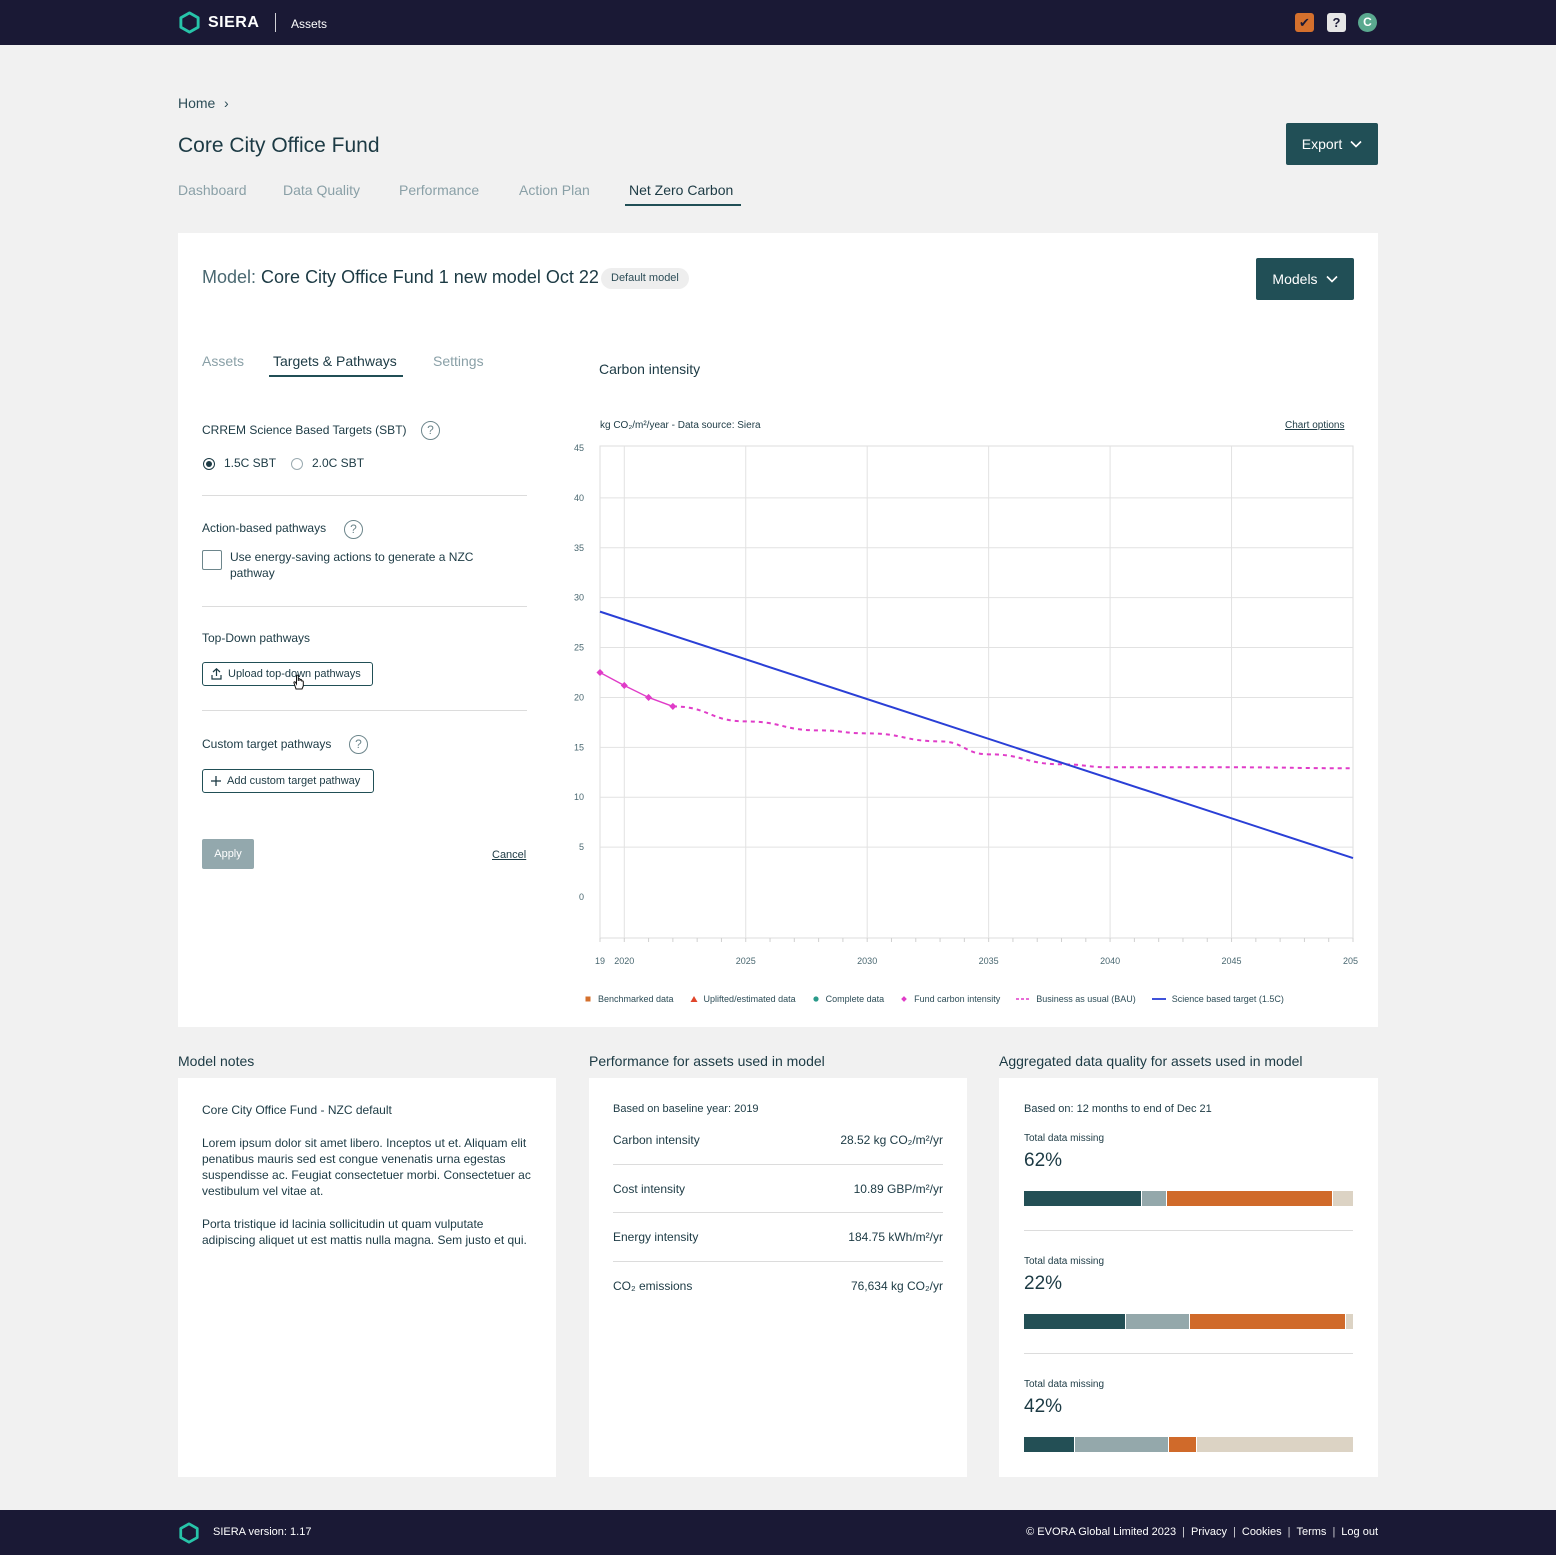 This screenshot has width=1556, height=1555. I want to click on subtab-assets: Assets, so click(223, 361).